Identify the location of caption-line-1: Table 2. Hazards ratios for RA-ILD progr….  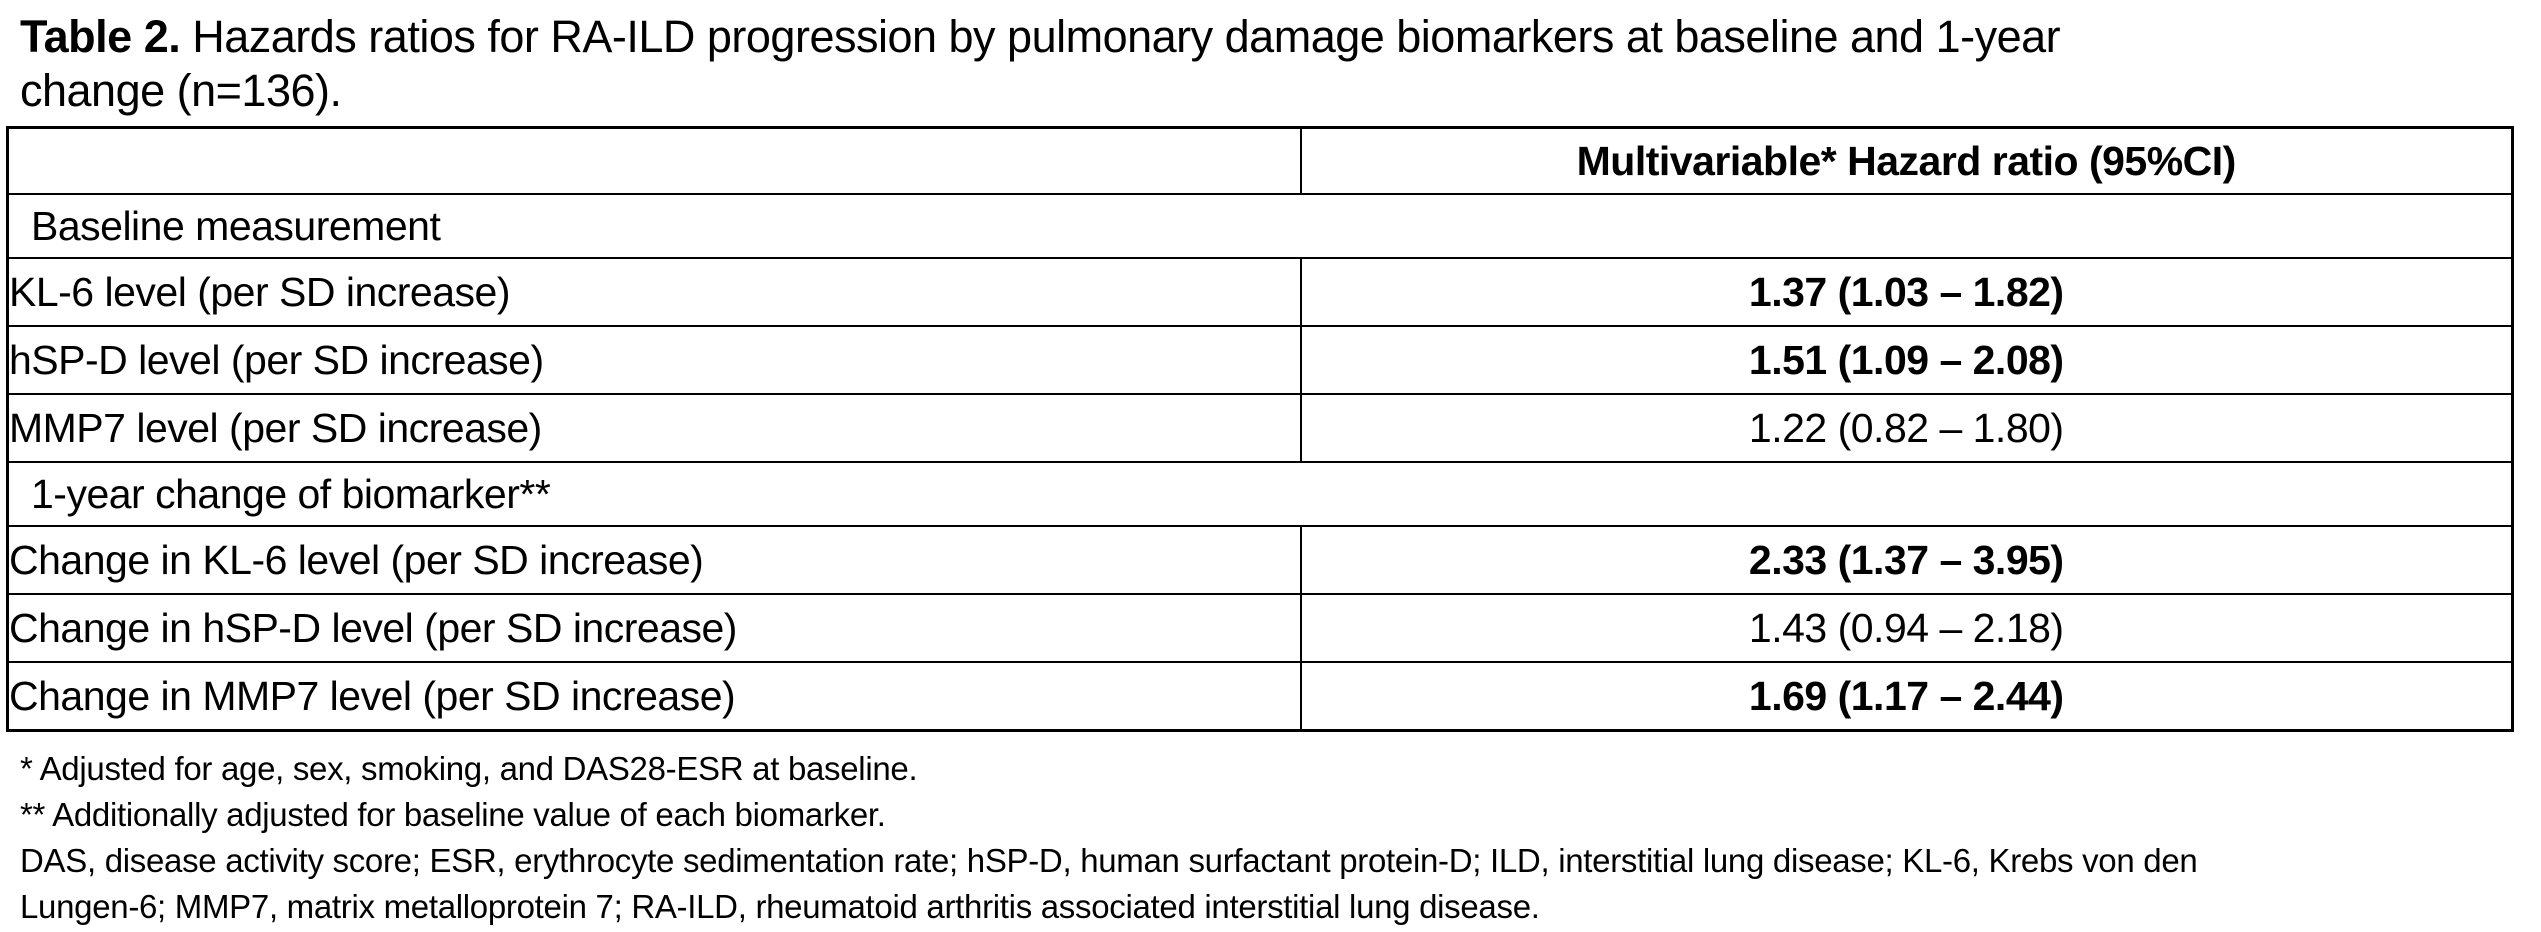
(1270, 37).